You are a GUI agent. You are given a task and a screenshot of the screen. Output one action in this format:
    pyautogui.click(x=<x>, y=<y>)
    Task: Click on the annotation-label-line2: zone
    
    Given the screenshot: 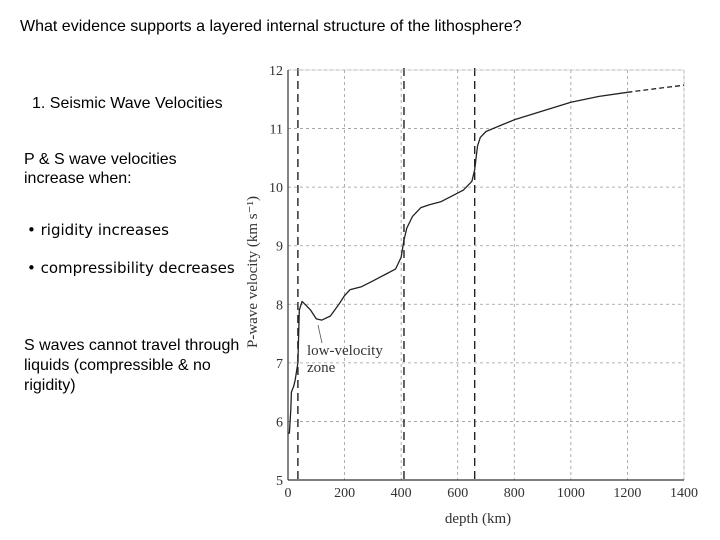 What is the action you would take?
    pyautogui.click(x=321, y=368)
    